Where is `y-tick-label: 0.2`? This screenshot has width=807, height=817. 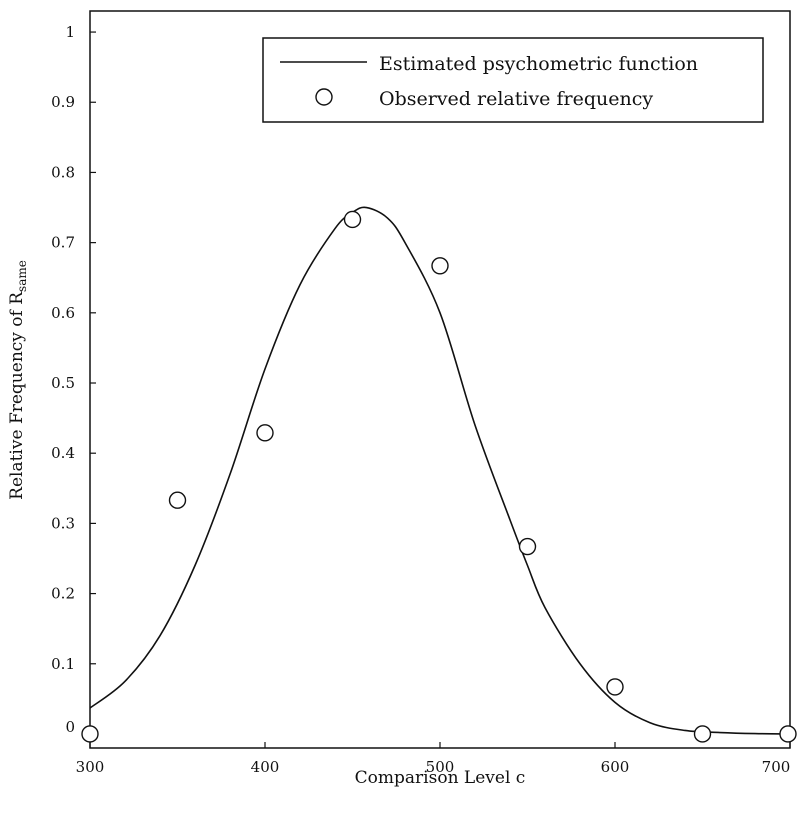
y-tick-label: 0.2 is located at coordinates (63, 594).